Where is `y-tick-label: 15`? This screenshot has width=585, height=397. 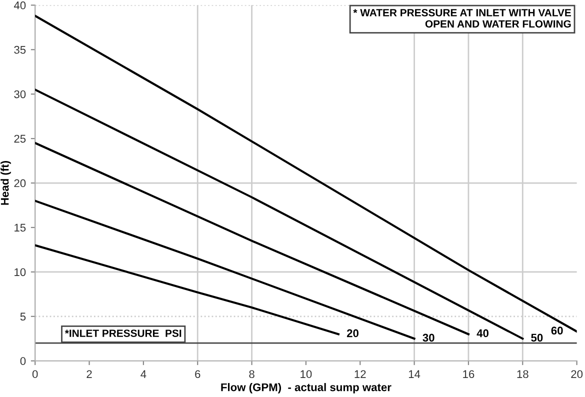 y-tick-label: 15 is located at coordinates (20, 228).